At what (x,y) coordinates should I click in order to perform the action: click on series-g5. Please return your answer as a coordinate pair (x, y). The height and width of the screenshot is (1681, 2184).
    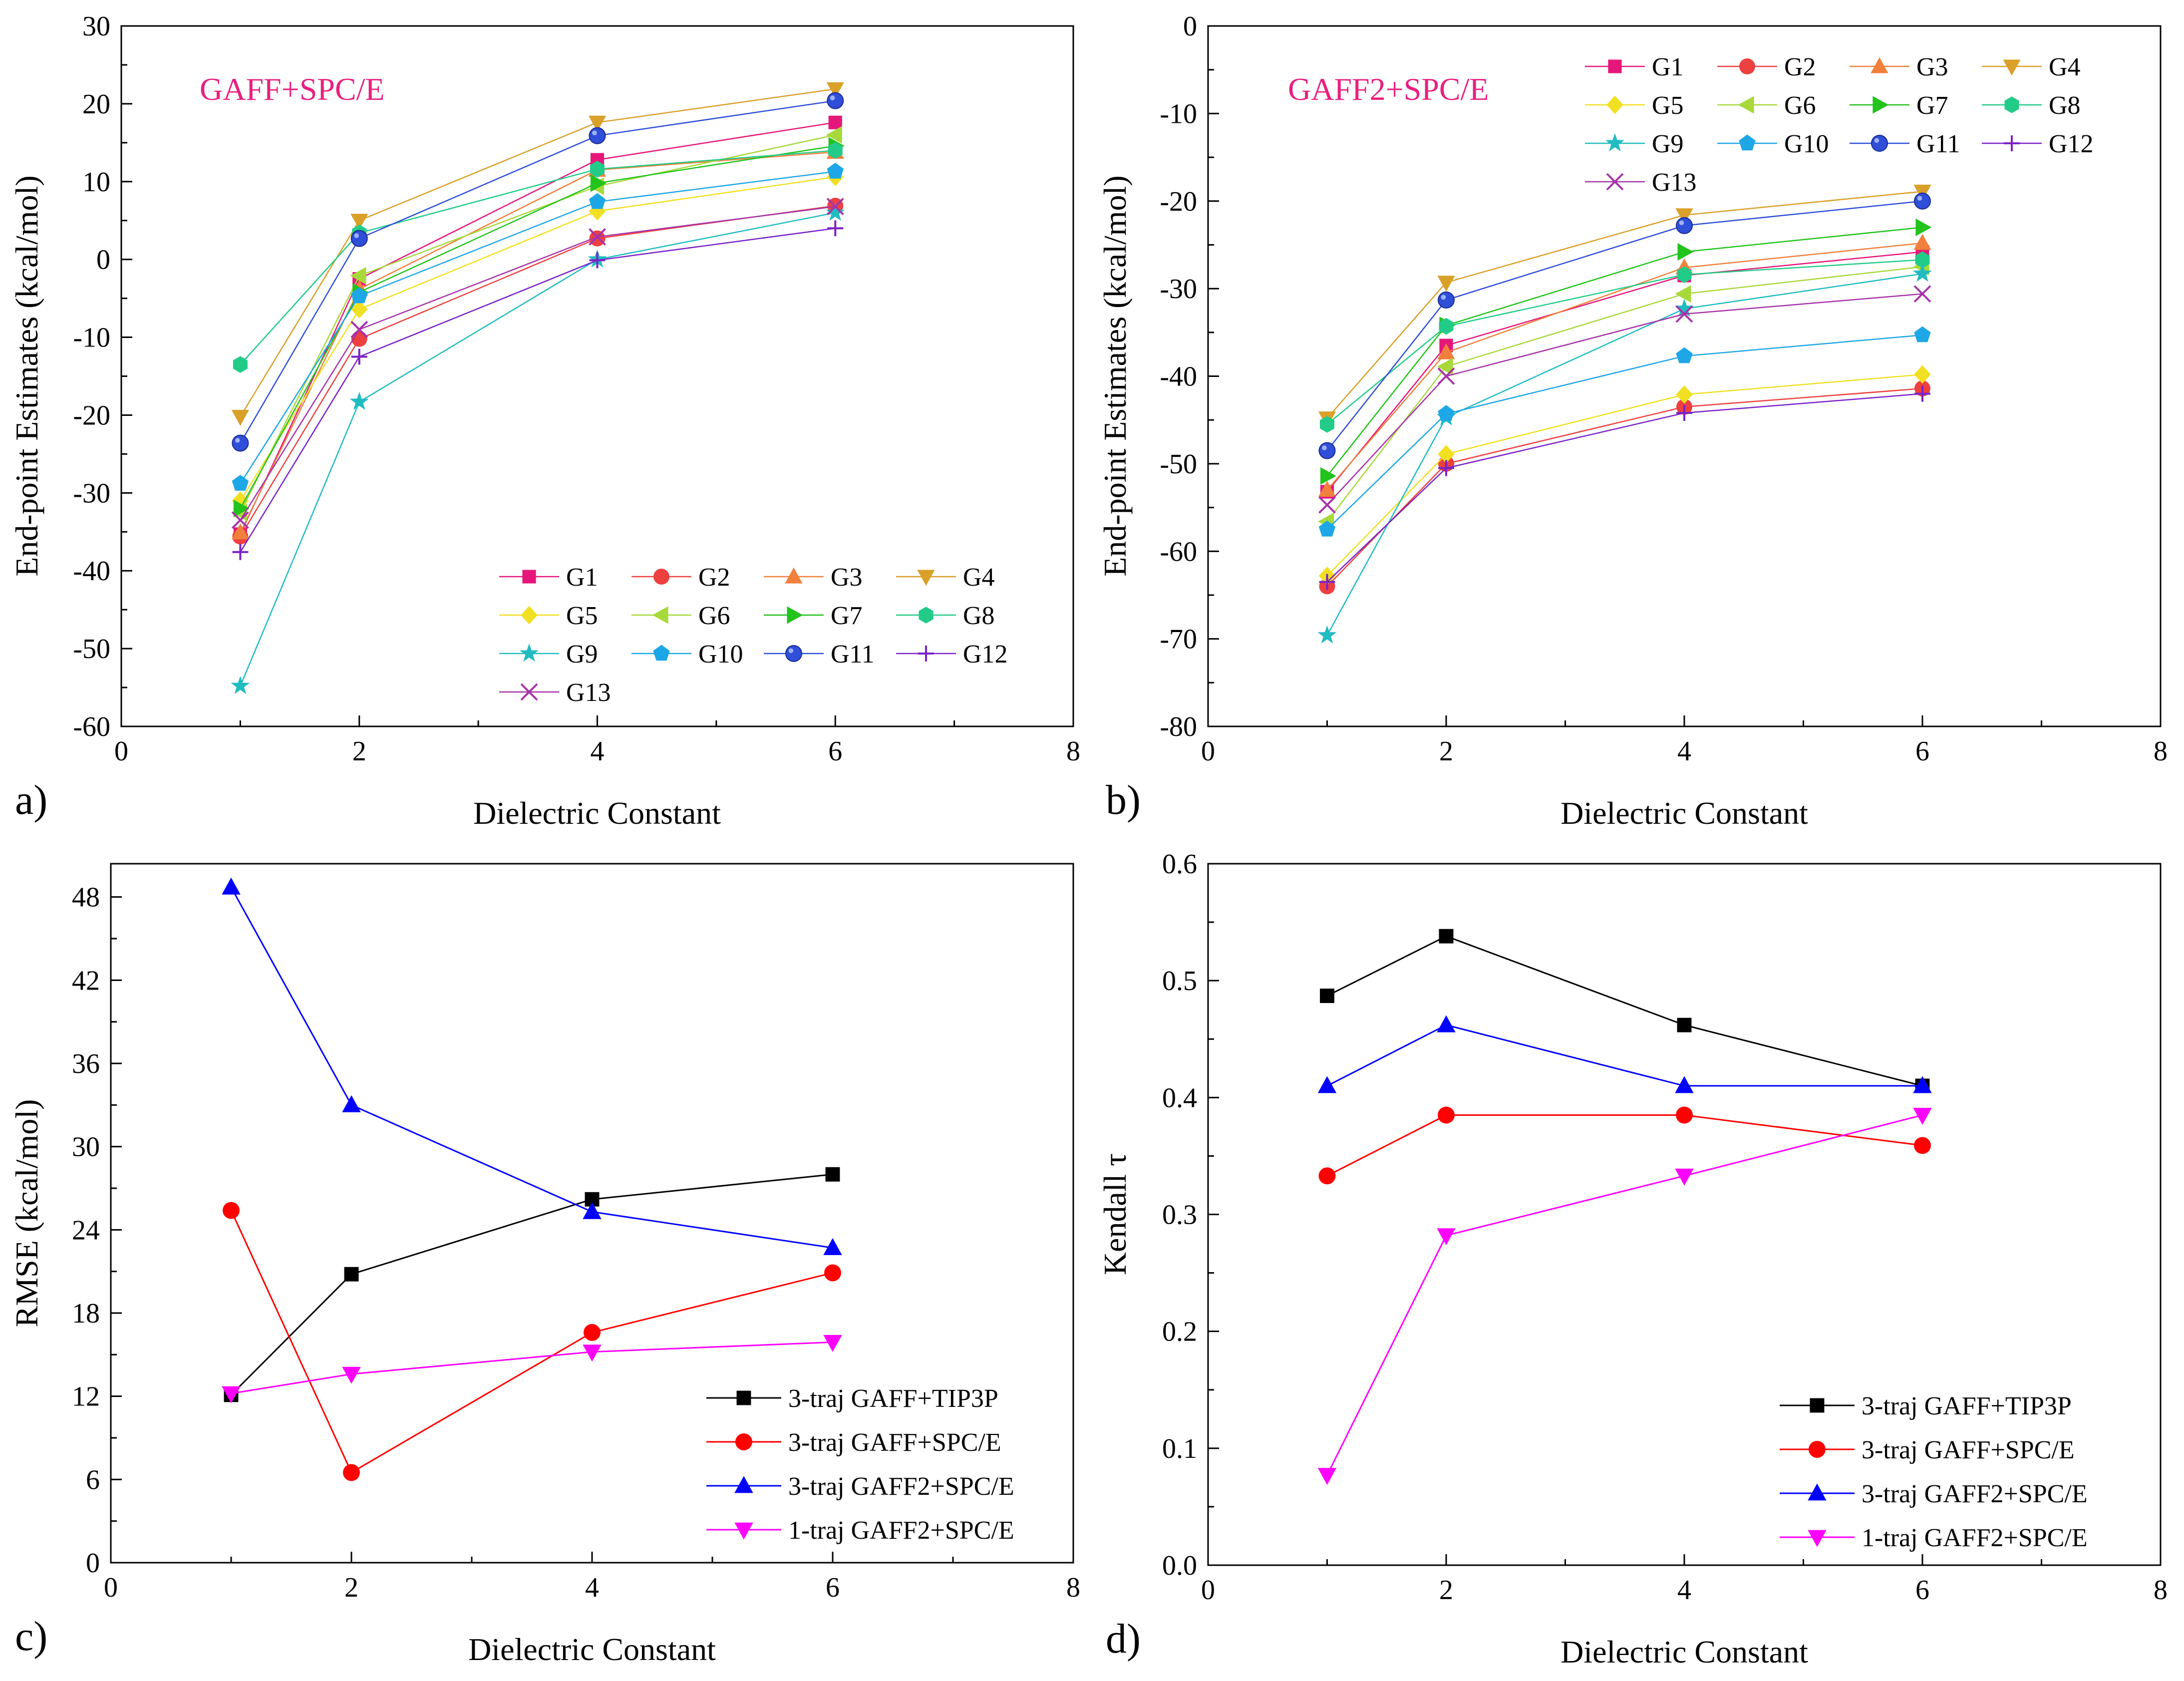
    Looking at the image, I should click on (1624, 475).